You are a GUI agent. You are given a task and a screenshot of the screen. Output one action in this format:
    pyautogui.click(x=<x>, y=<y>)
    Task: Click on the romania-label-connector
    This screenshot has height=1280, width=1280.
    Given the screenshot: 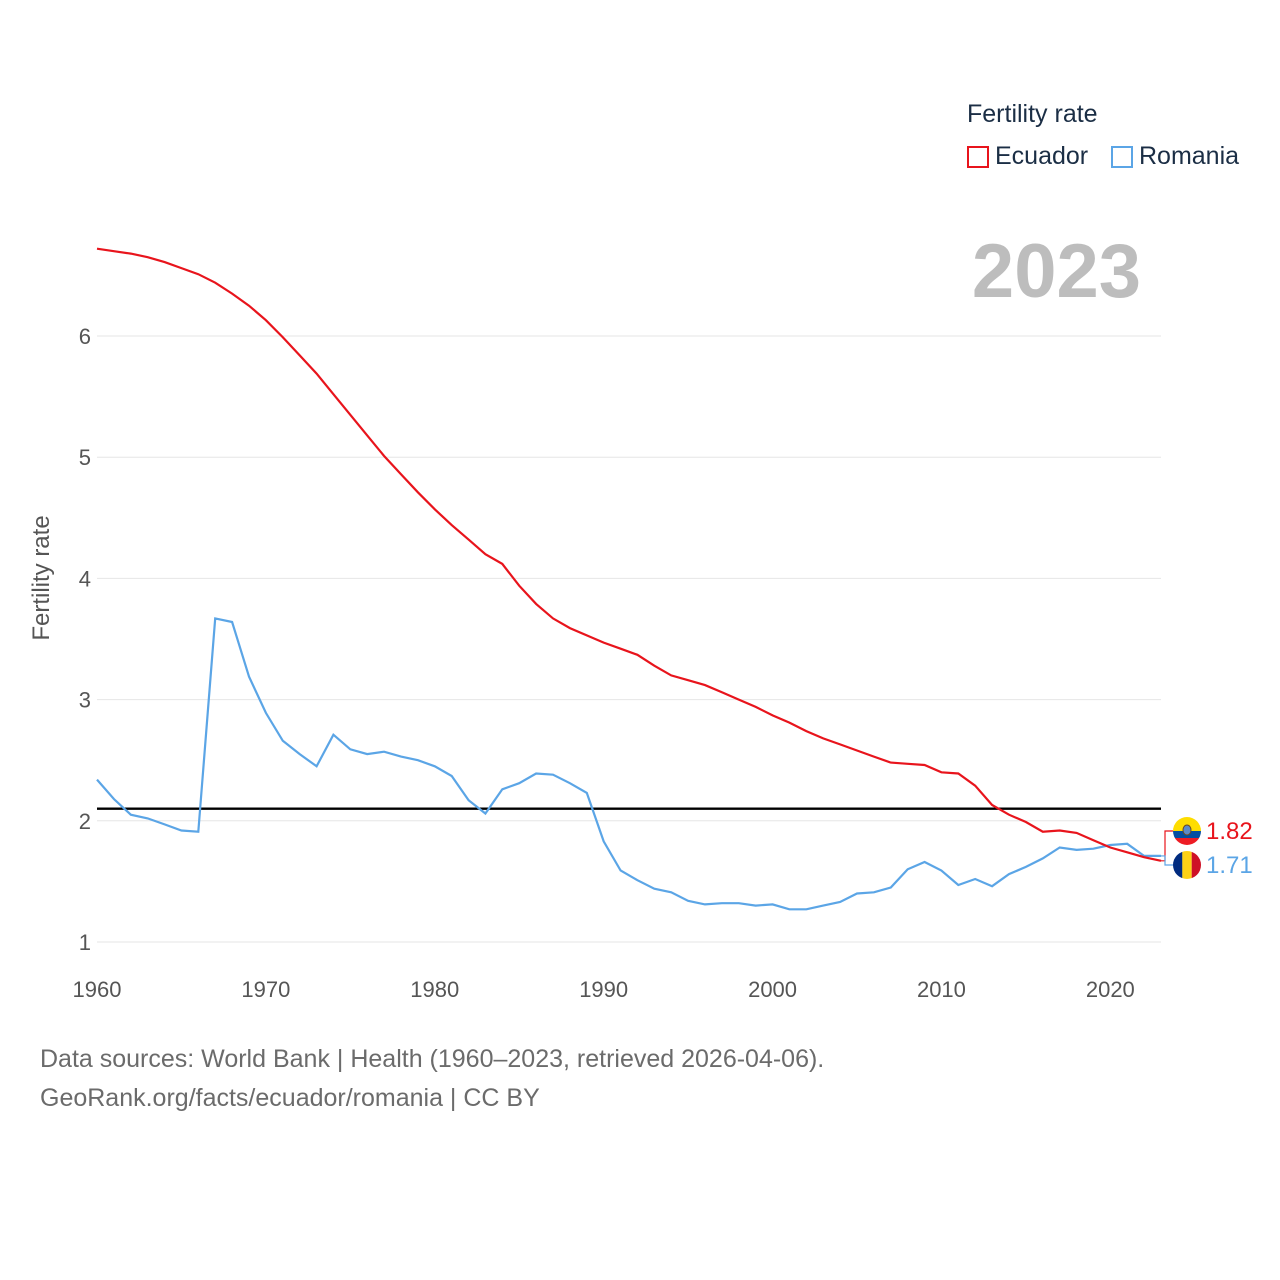 What is the action you would take?
    pyautogui.click(x=1167, y=860)
    